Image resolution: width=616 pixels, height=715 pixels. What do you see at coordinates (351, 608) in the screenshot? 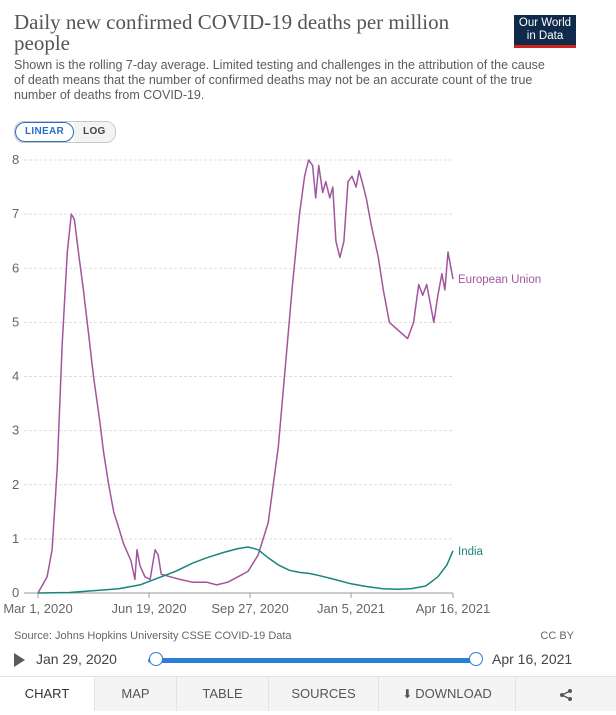
I see `x-tick-label: Jan 5, 2021` at bounding box center [351, 608].